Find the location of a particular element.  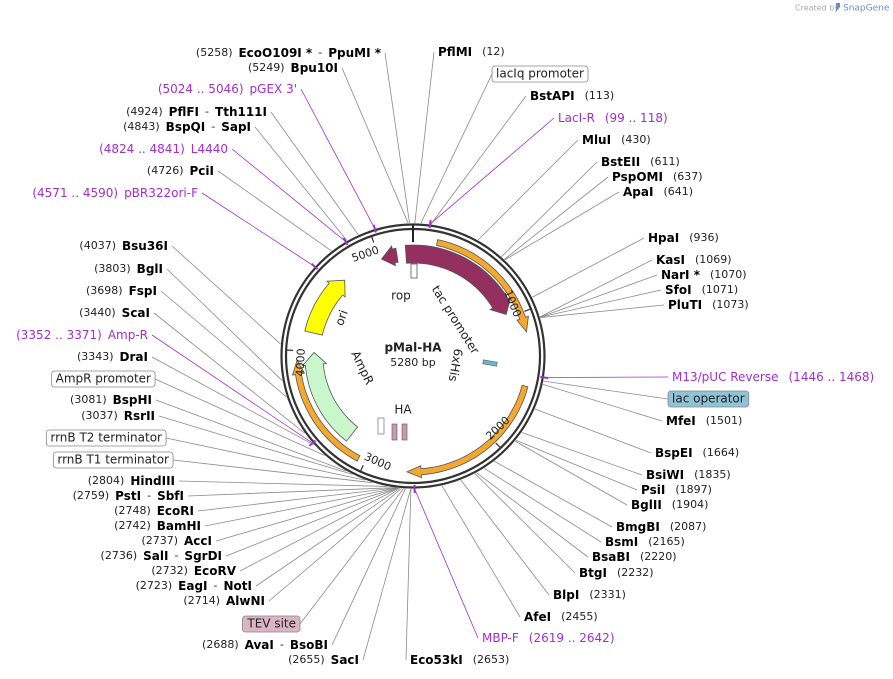

ampr-arrow is located at coordinates (330, 396).